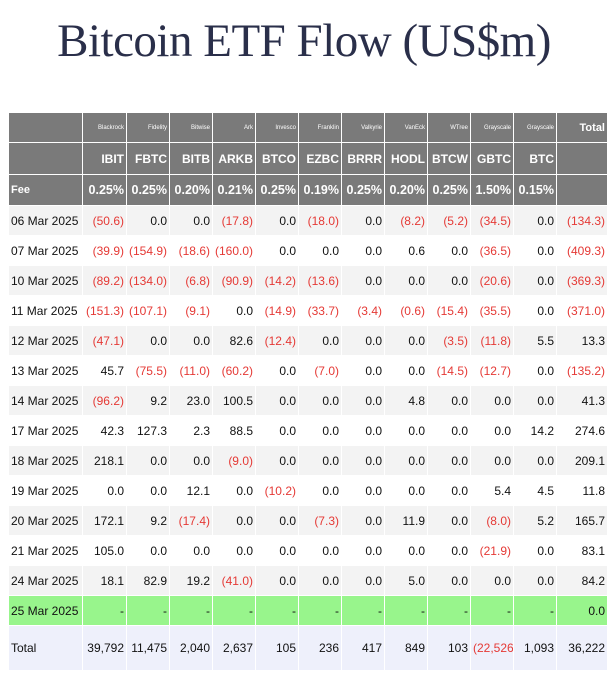 The height and width of the screenshot is (674, 608). What do you see at coordinates (406, 158) in the screenshot?
I see `ticker-header-cell: HODL` at bounding box center [406, 158].